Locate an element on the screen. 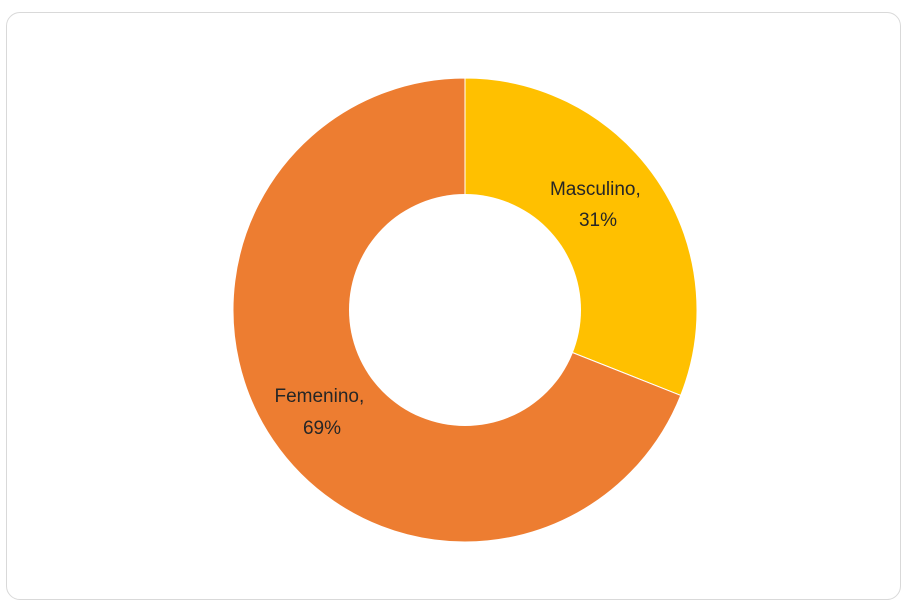  label-masculino-pct: 31% is located at coordinates (598, 220).